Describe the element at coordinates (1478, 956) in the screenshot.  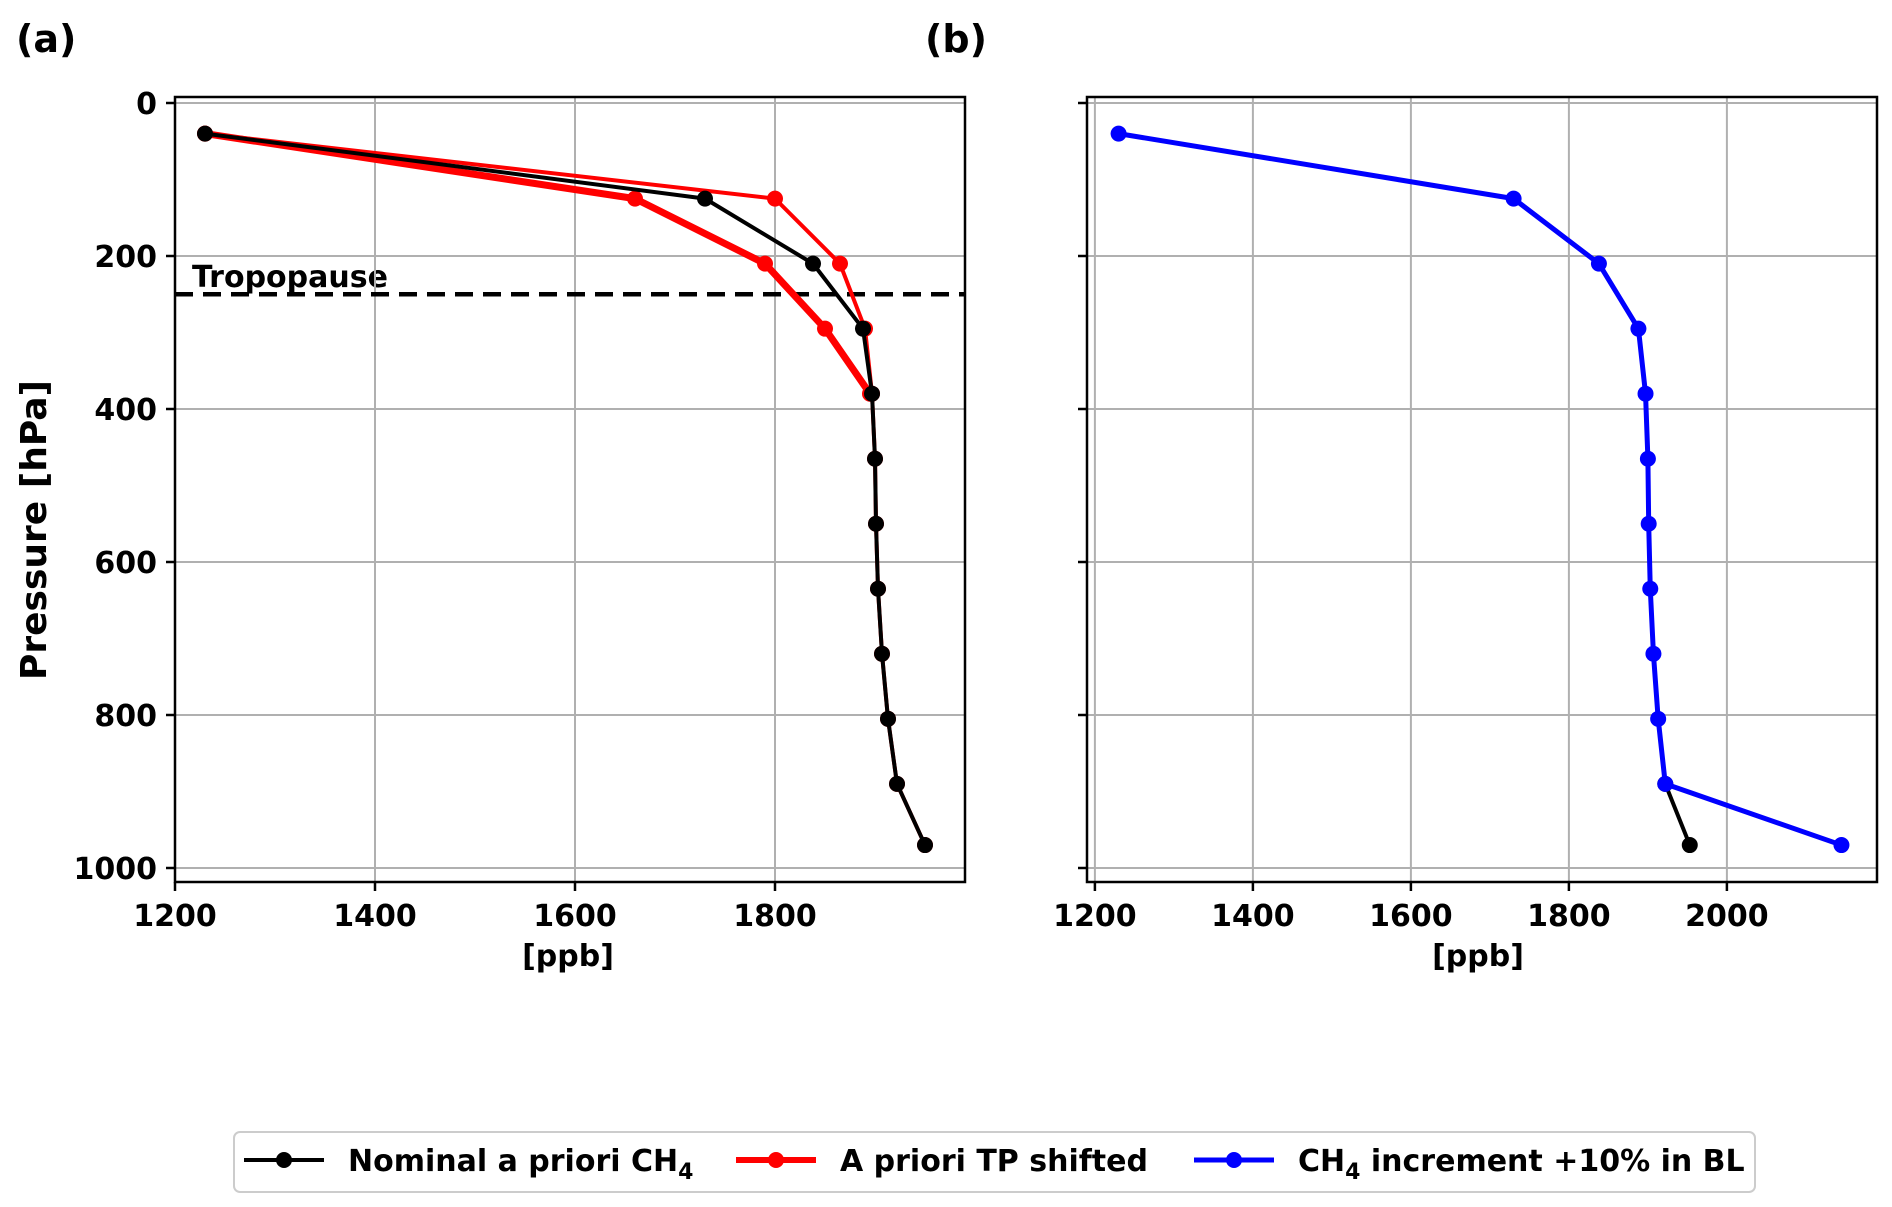
I see `x-axis-label-b: [ppb]` at that location.